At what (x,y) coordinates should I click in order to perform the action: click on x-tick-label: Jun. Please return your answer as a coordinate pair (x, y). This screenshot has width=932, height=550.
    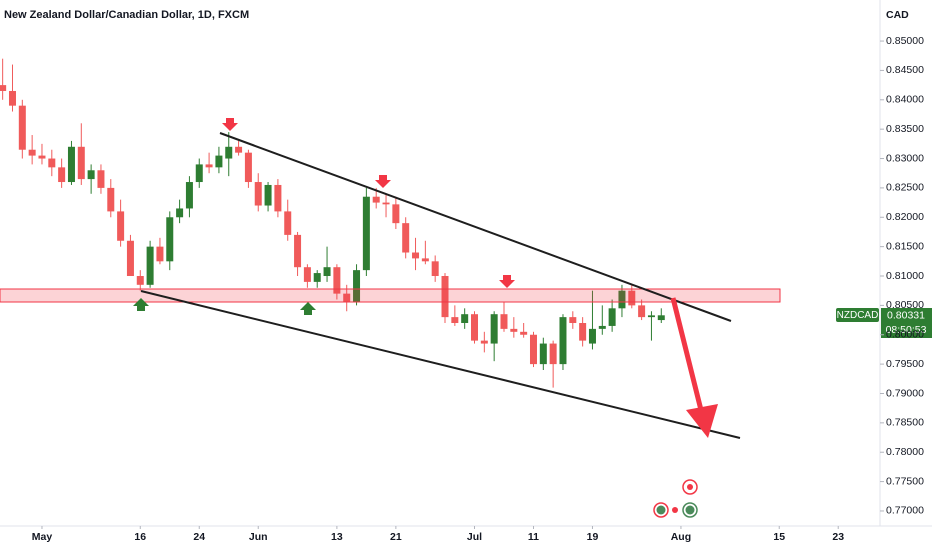
    Looking at the image, I should click on (258, 537).